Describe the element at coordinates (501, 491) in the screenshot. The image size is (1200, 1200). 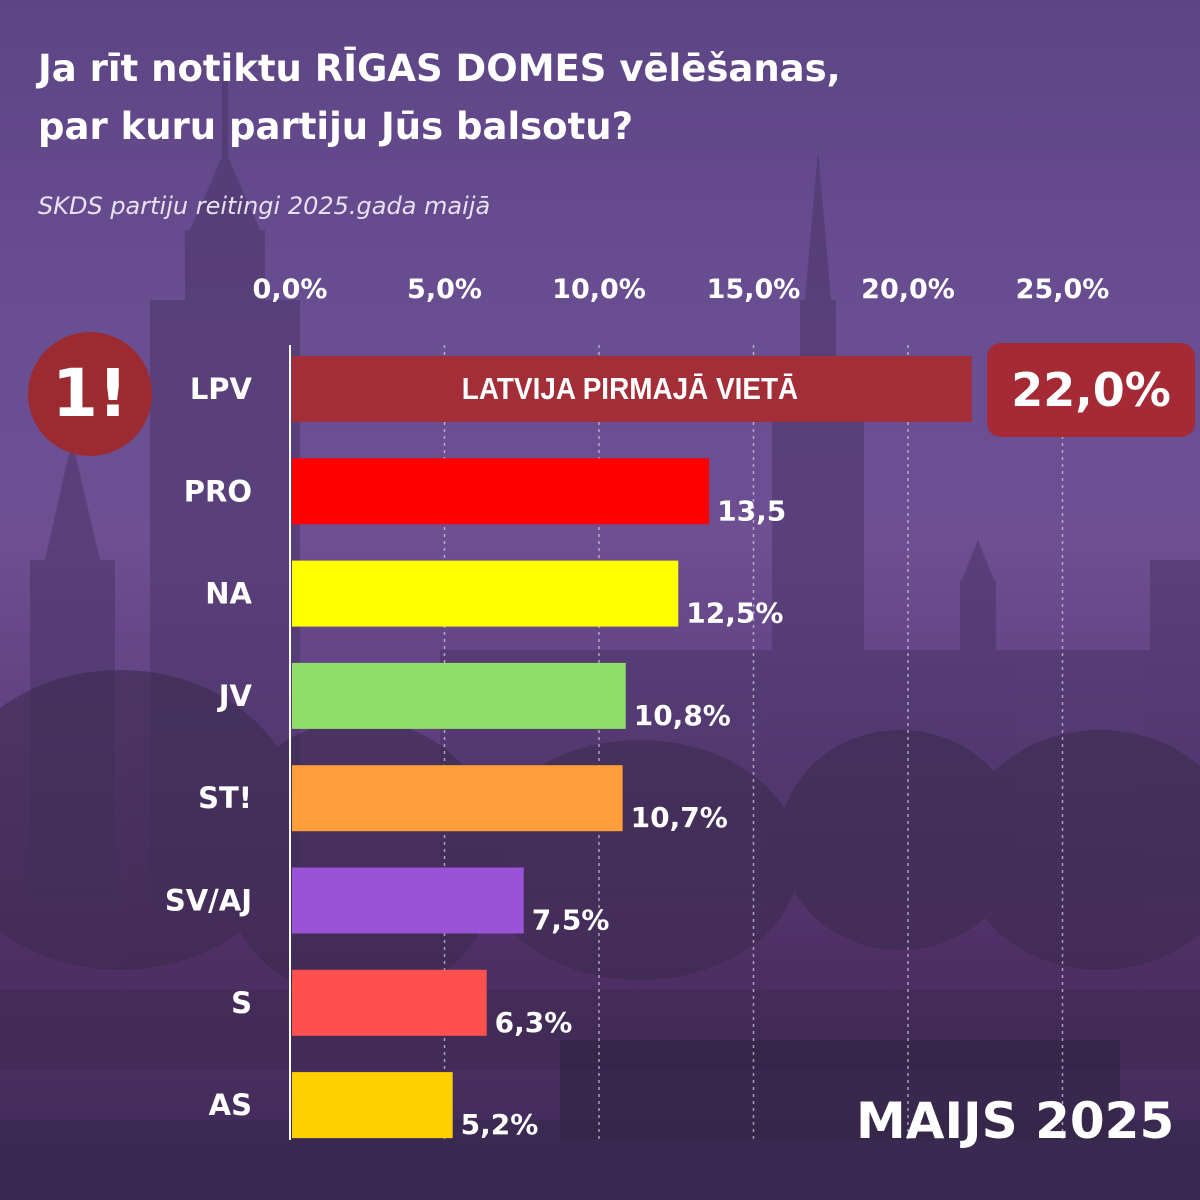
I see `bar-pro` at that location.